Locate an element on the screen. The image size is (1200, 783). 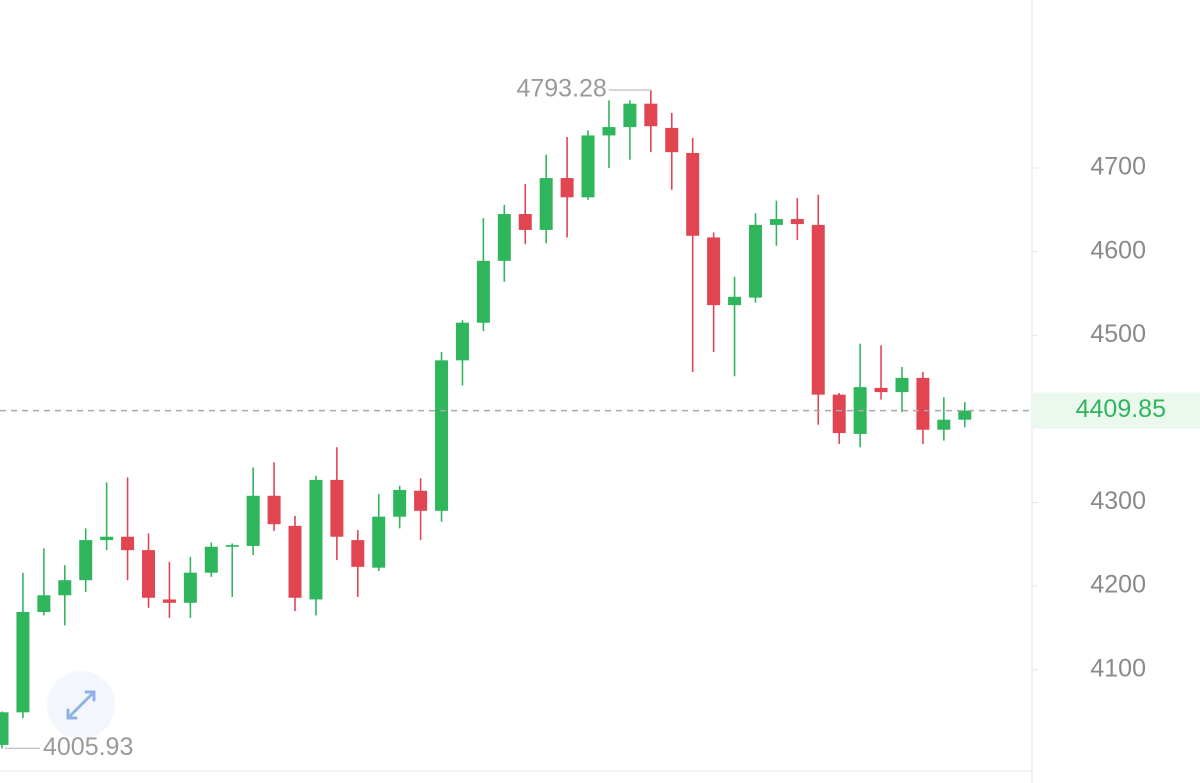
expand-button is located at coordinates (81, 705).